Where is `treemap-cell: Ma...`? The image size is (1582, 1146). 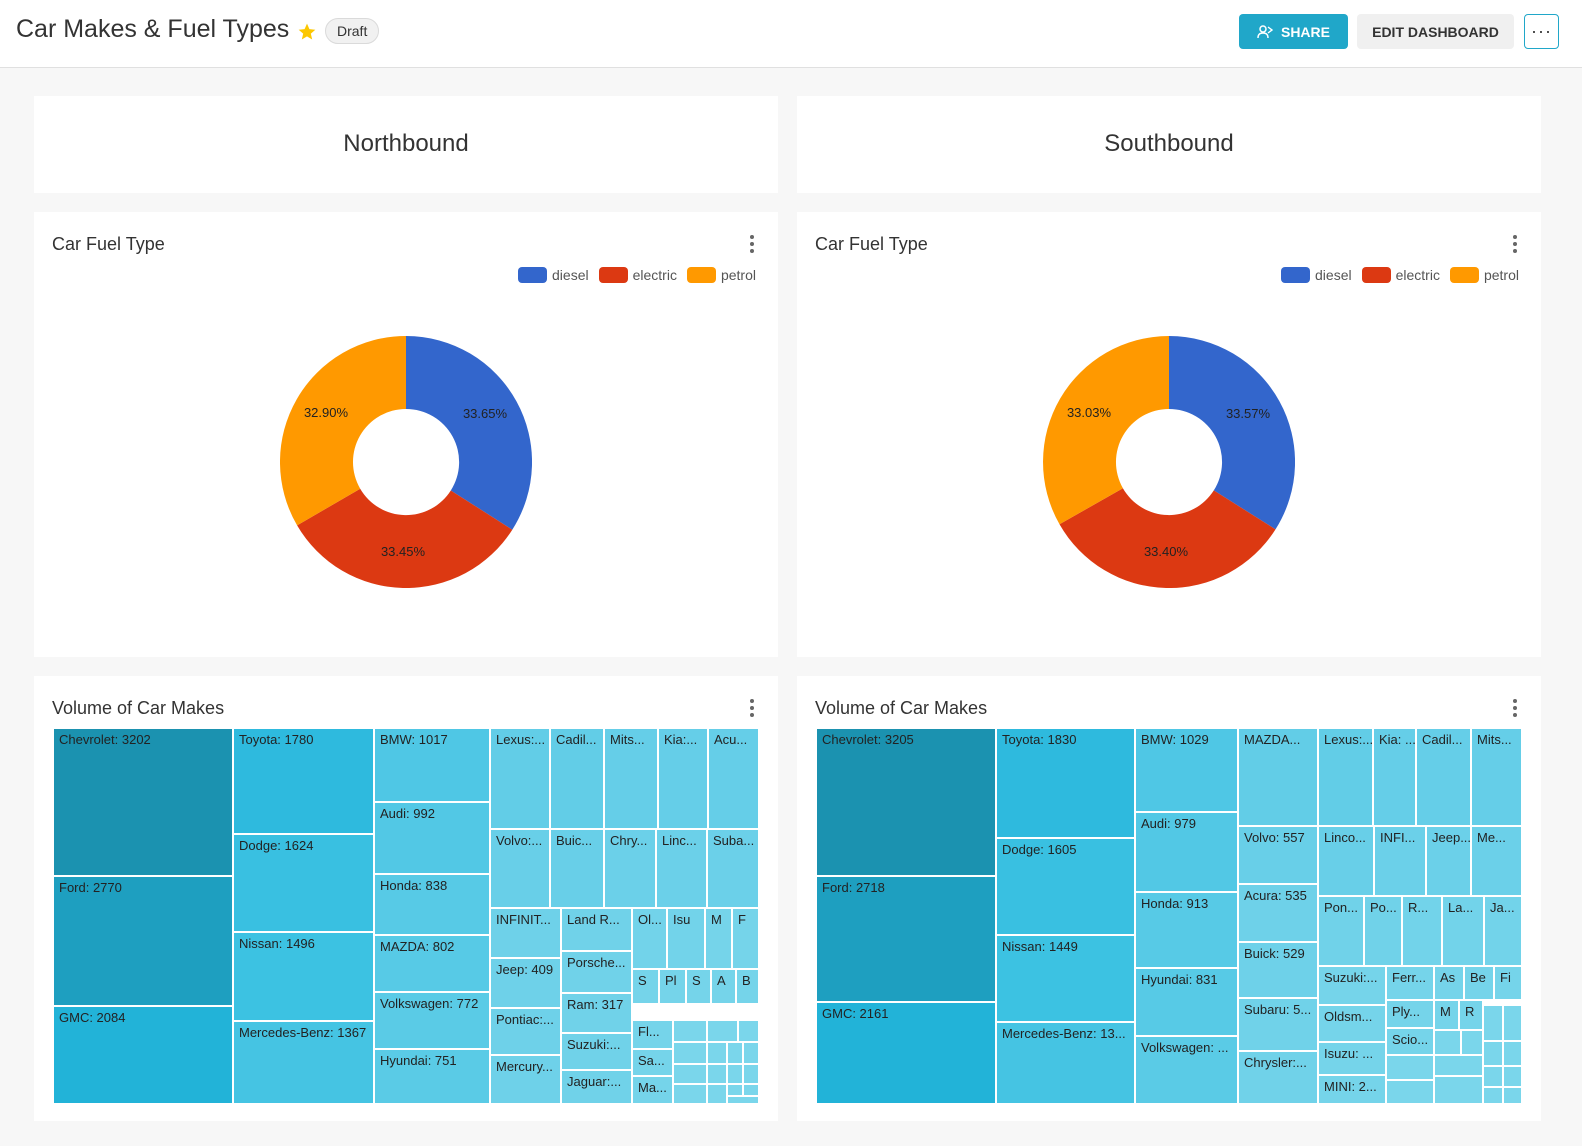 treemap-cell: Ma... is located at coordinates (652, 1090).